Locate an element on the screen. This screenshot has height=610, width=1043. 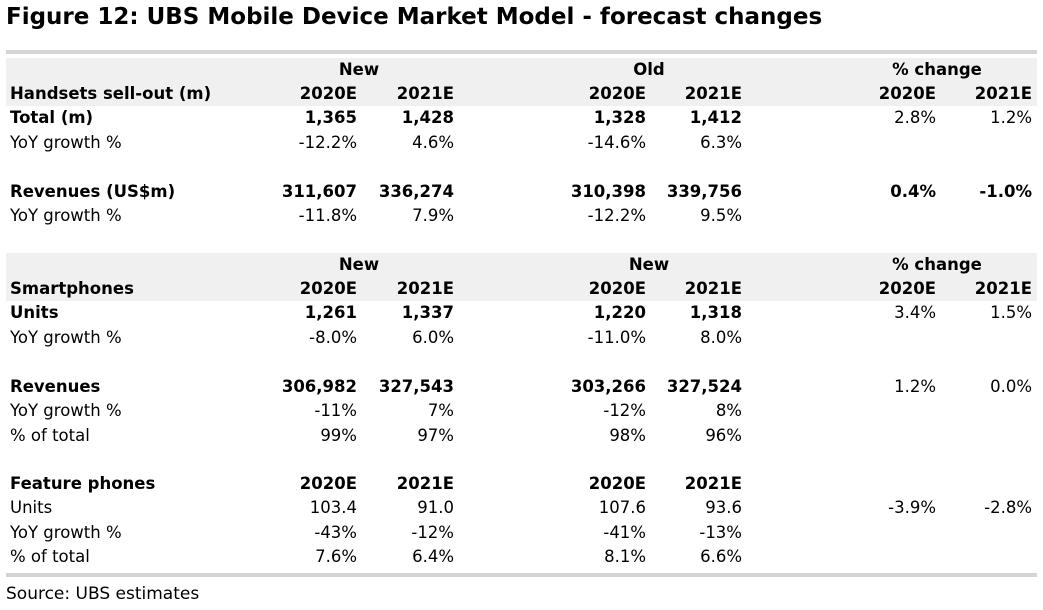
section-label: Handsets sell-out (m) is located at coordinates (111, 93).